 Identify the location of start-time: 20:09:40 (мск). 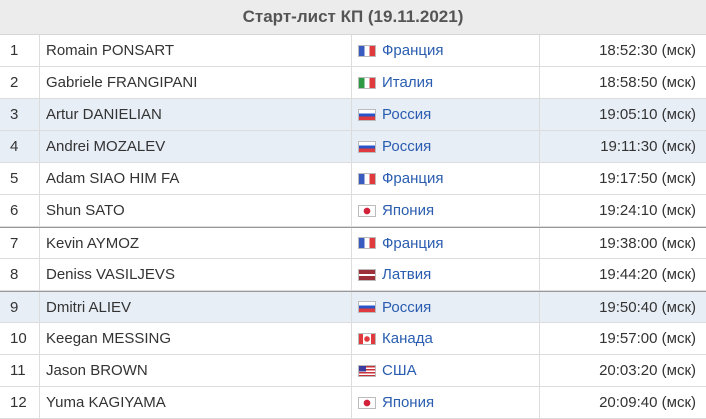
(647, 402).